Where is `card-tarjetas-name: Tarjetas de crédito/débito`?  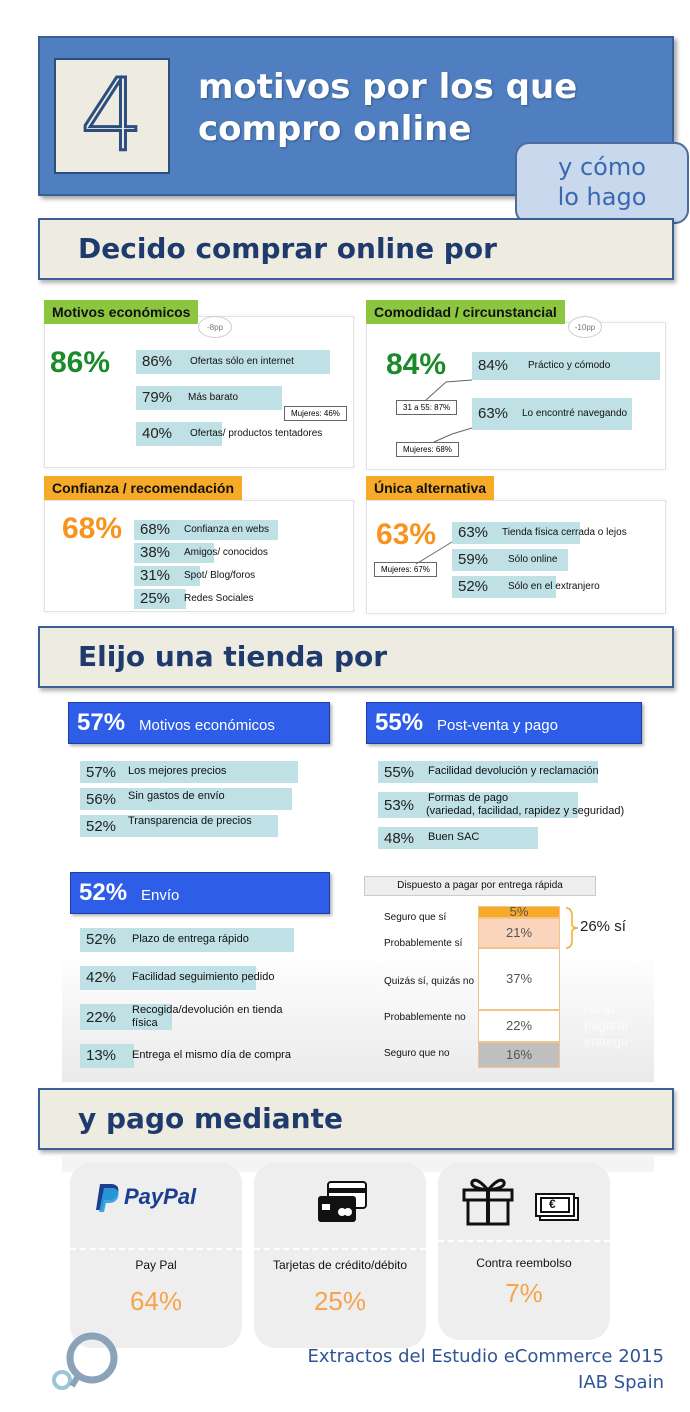 card-tarjetas-name: Tarjetas de crédito/débito is located at coordinates (340, 1265).